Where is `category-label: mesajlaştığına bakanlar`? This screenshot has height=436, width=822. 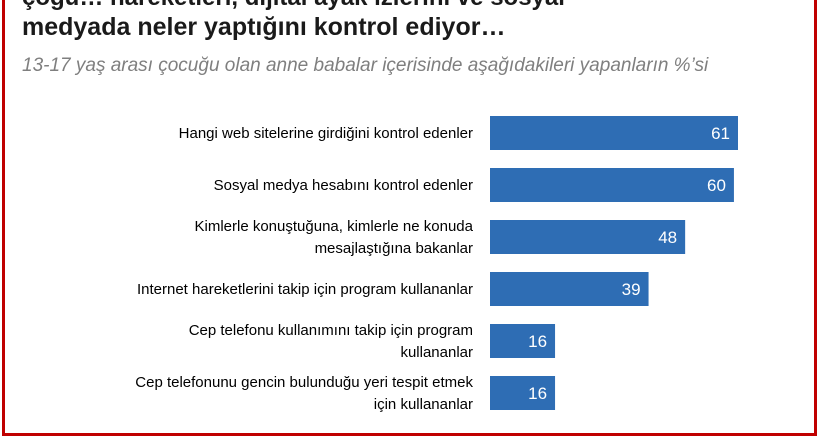 category-label: mesajlaştığına bakanlar is located at coordinates (394, 248).